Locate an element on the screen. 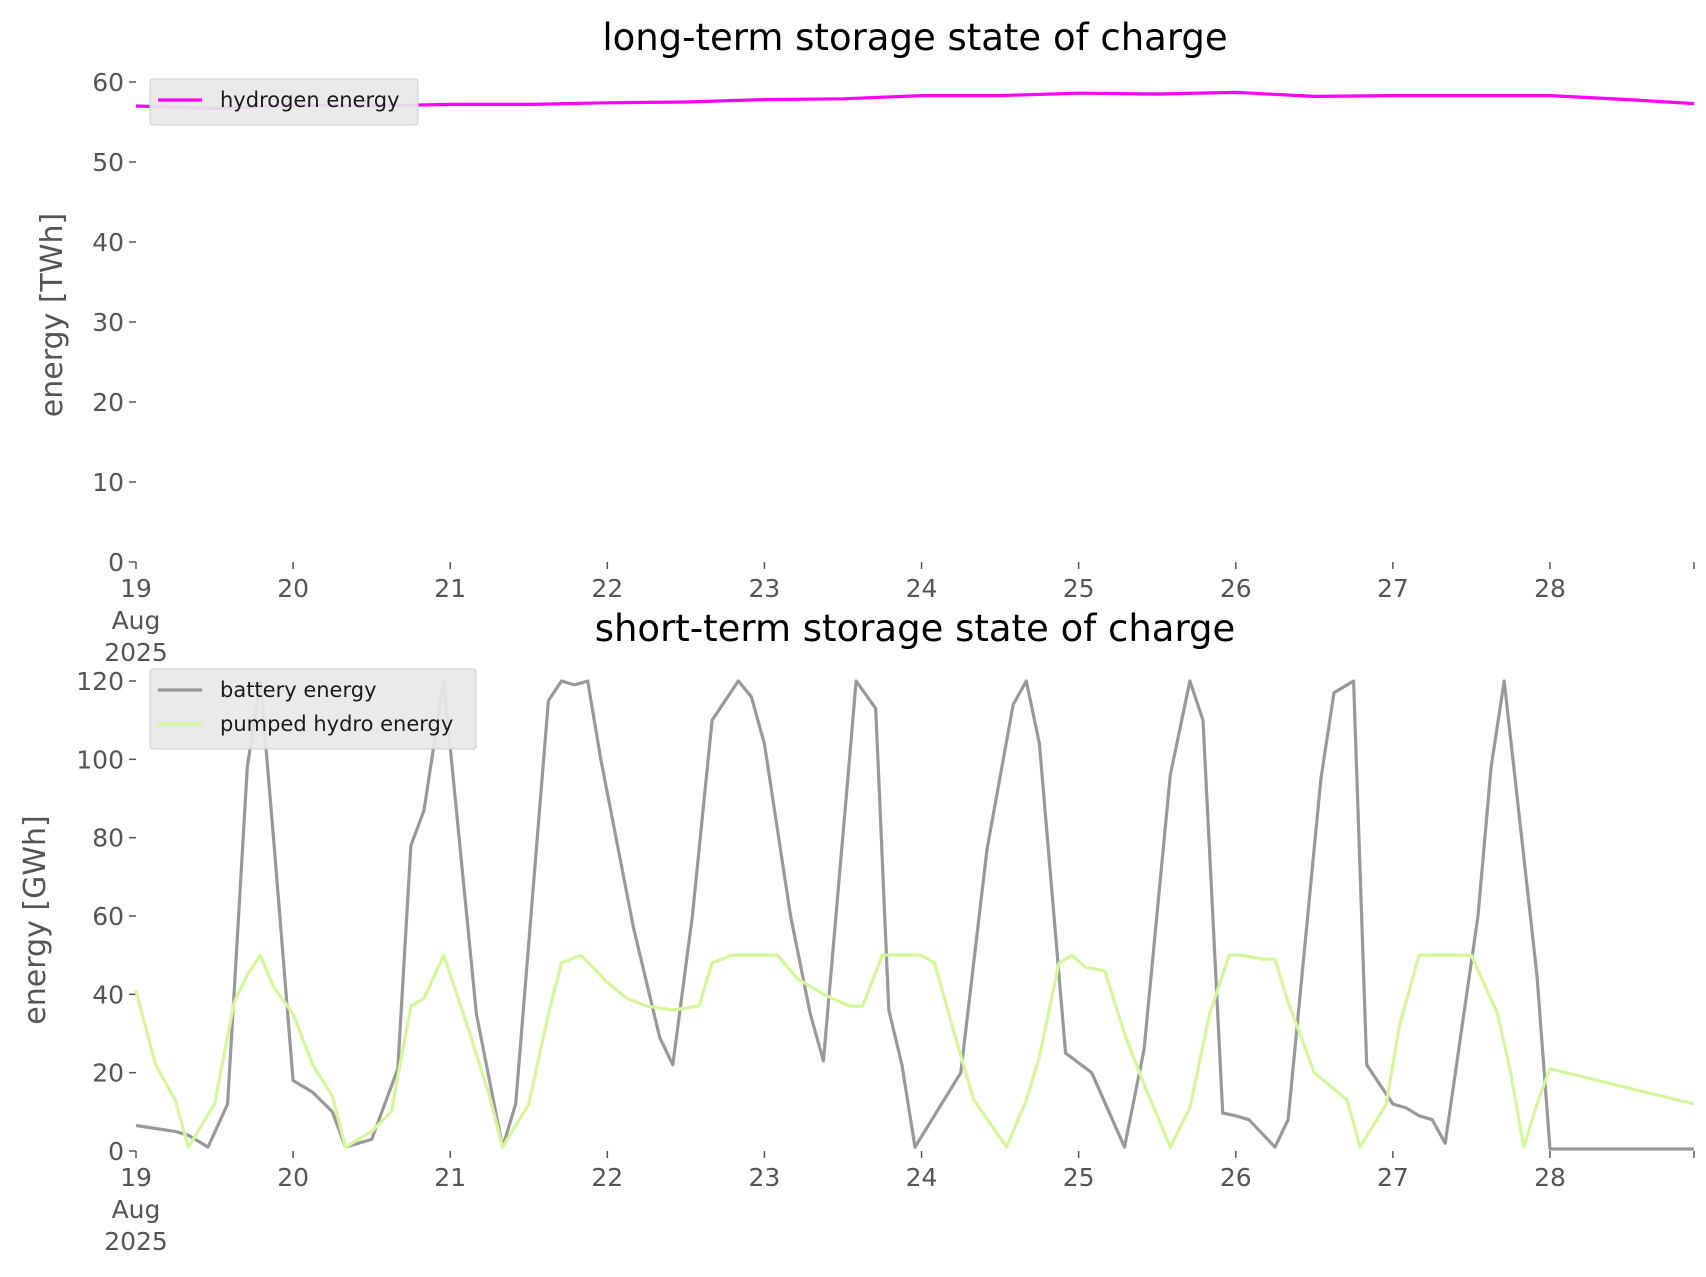 The width and height of the screenshot is (1706, 1277). y-tick-label: 80 is located at coordinates (108, 838).